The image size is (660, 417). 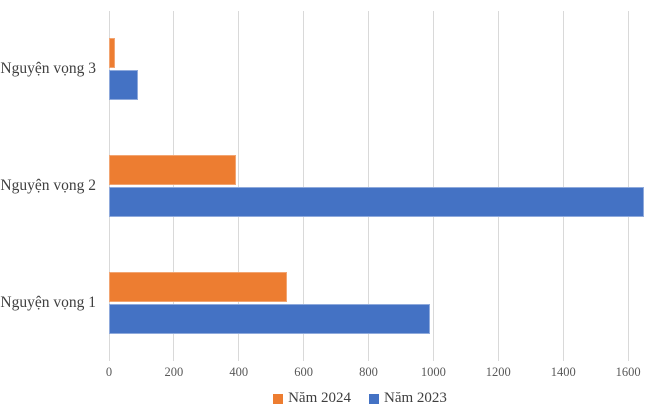 I want to click on legend-item: Năm 2023, so click(x=408, y=398).